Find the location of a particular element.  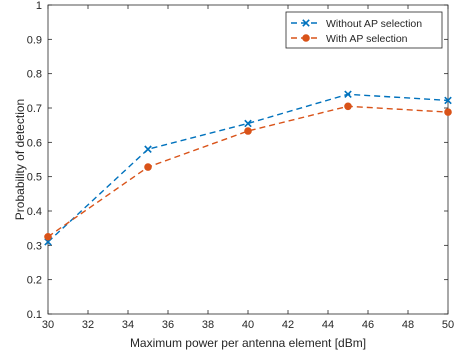

x-tick-label: 50 is located at coordinates (448, 325).